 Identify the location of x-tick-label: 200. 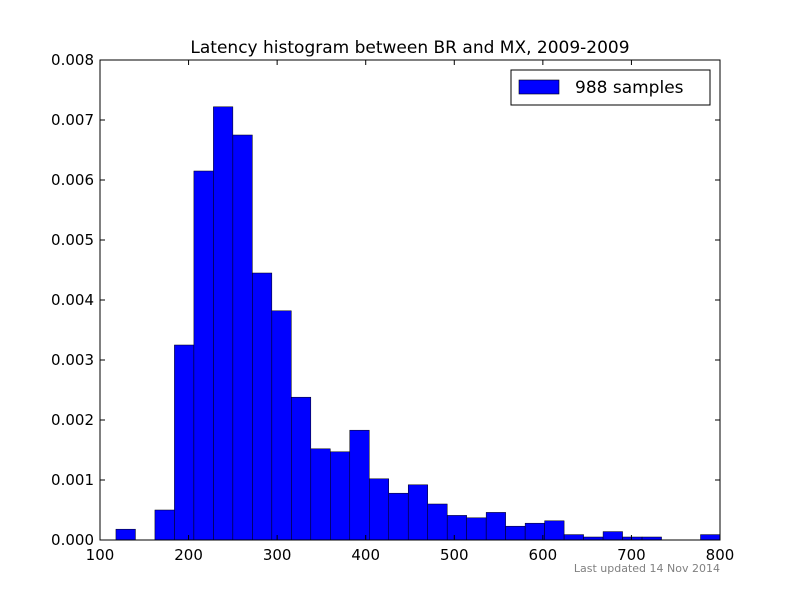
(188, 555).